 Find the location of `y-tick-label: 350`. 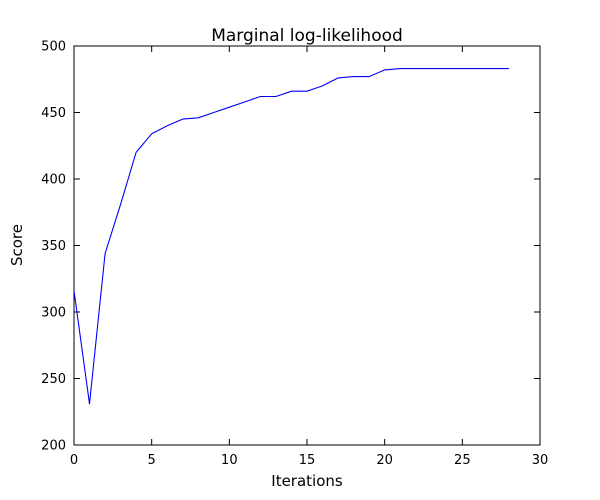

y-tick-label: 350 is located at coordinates (53, 246).